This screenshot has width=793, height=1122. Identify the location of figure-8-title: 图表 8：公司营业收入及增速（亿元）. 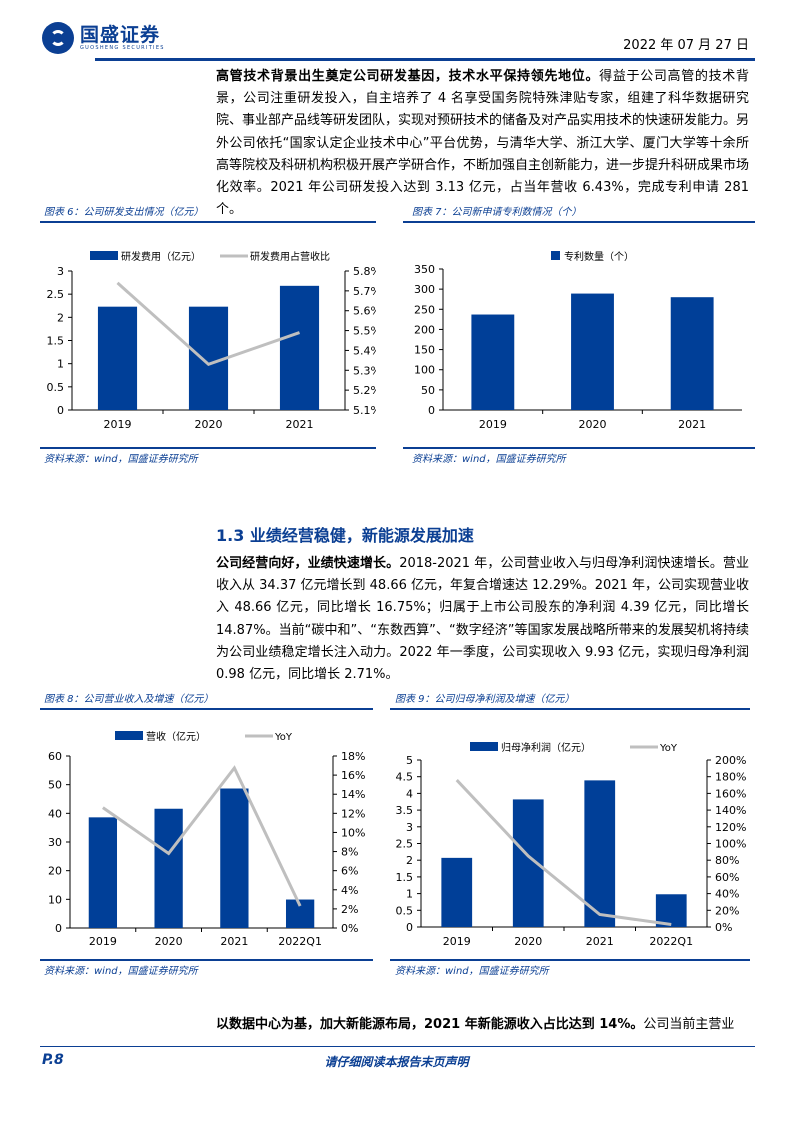
(129, 699).